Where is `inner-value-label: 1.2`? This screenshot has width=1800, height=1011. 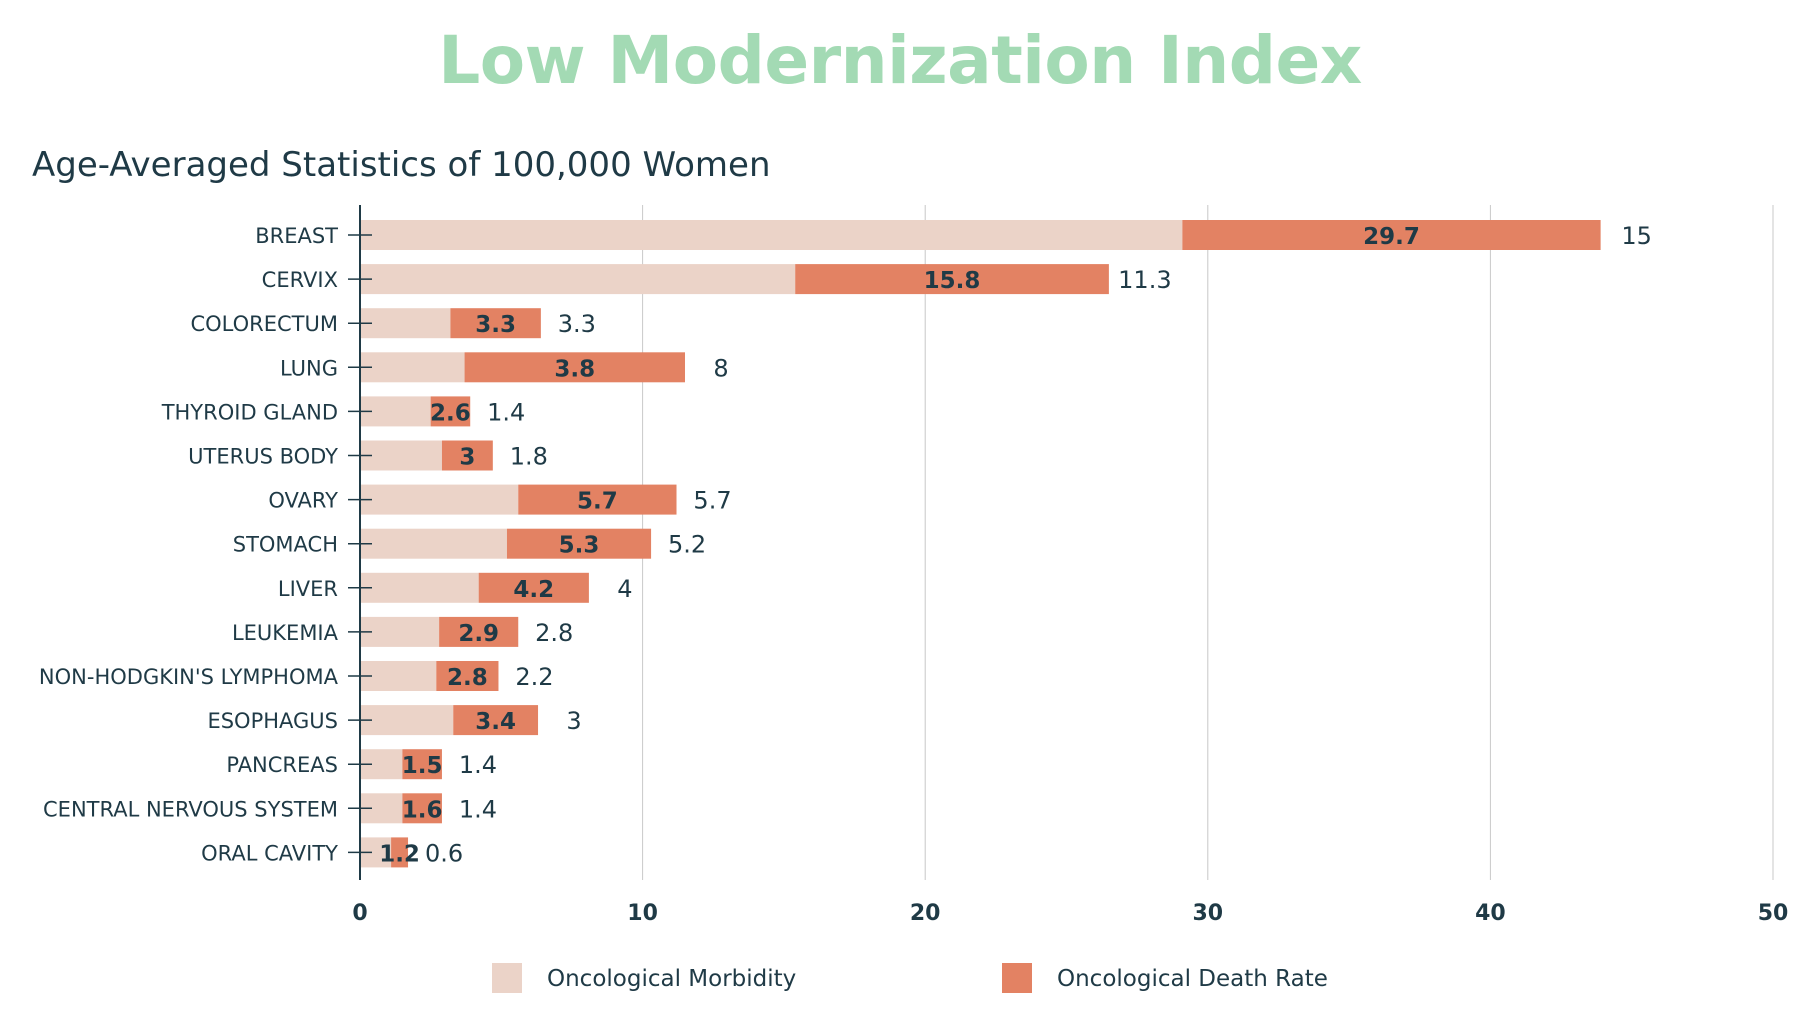
inner-value-label: 1.2 is located at coordinates (399, 854).